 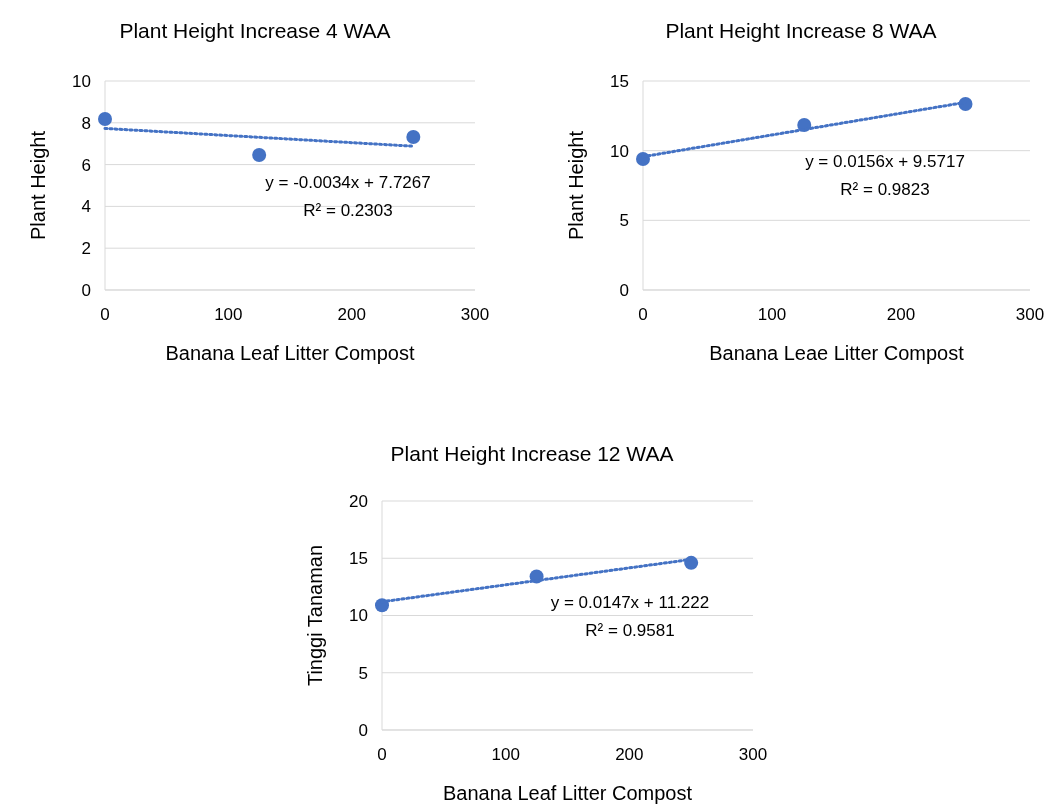 What do you see at coordinates (315, 615) in the screenshot?
I see `y-axis-title: Tinggi Tanaman` at bounding box center [315, 615].